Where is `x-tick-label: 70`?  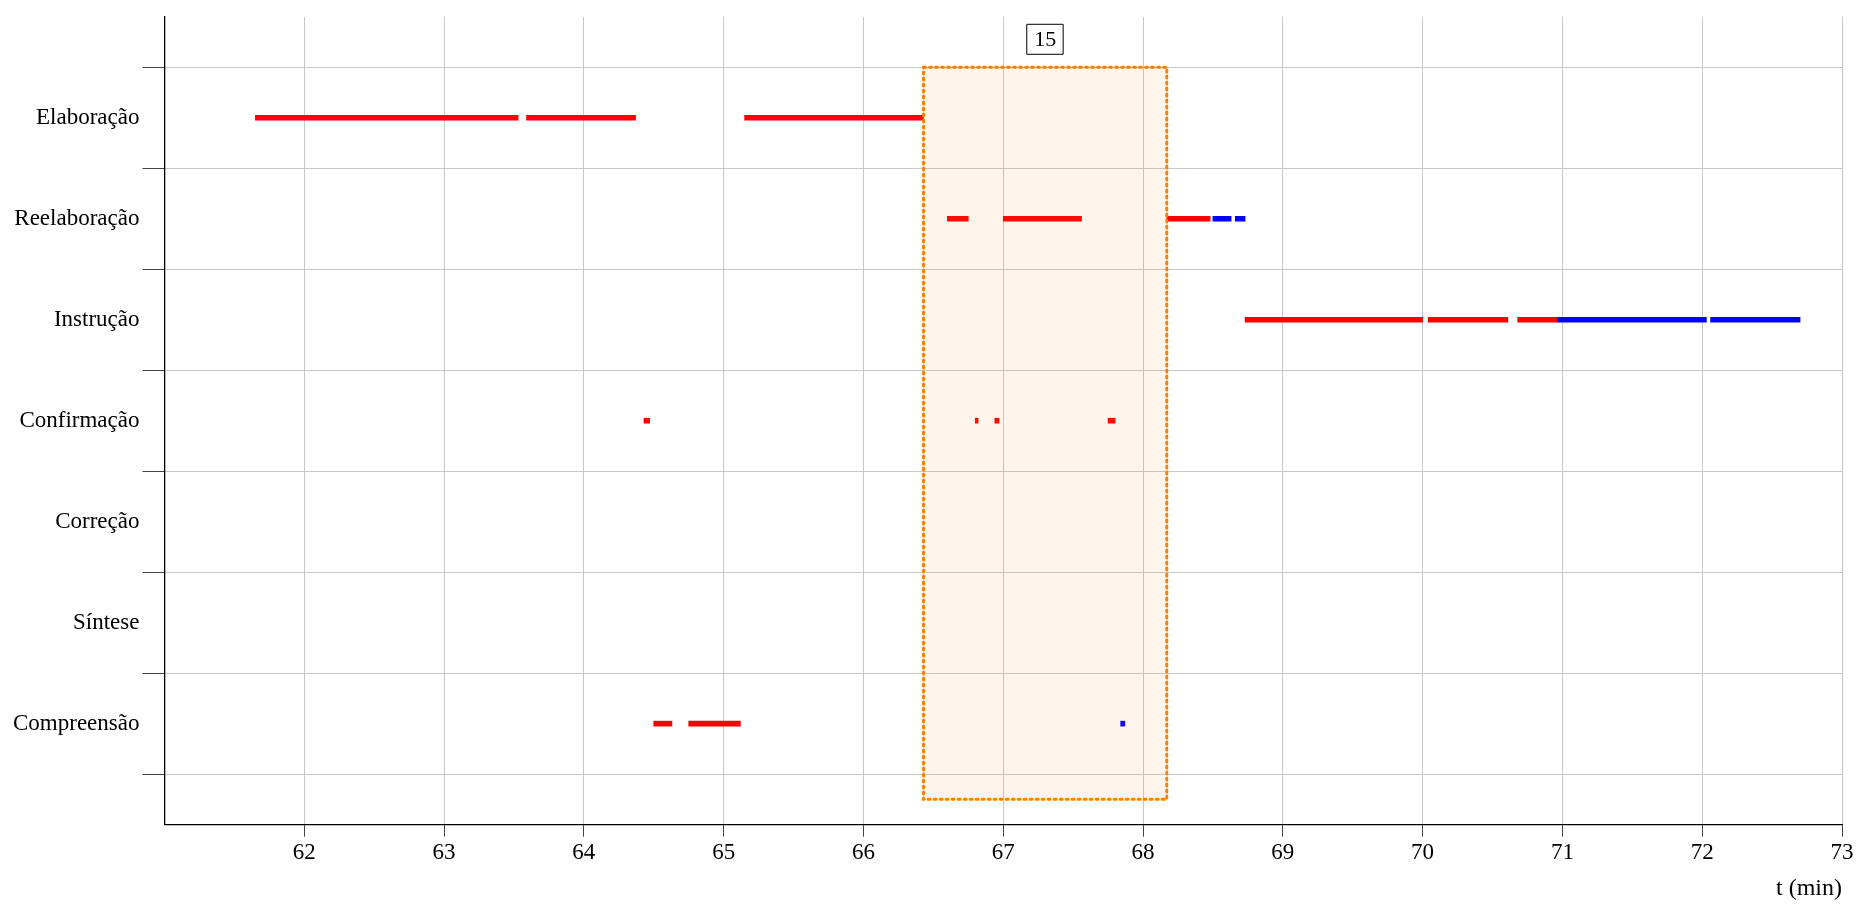
x-tick-label: 70 is located at coordinates (1423, 852).